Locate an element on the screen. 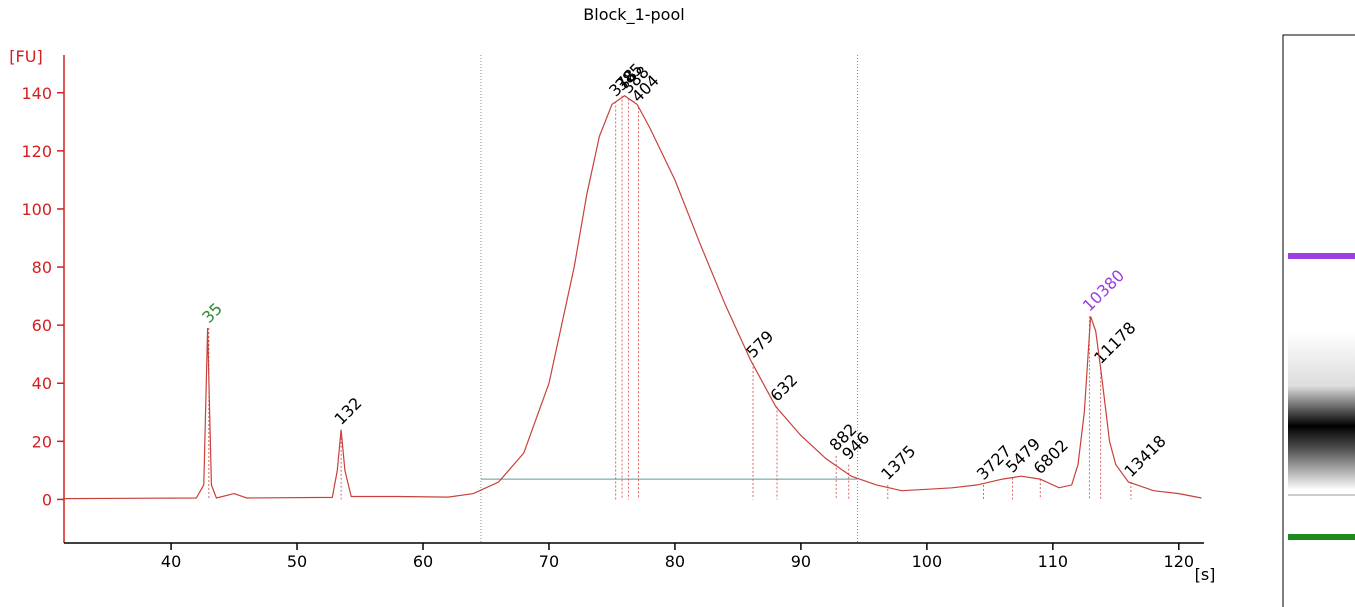  gel-lower-marker is located at coordinates (1321, 537).